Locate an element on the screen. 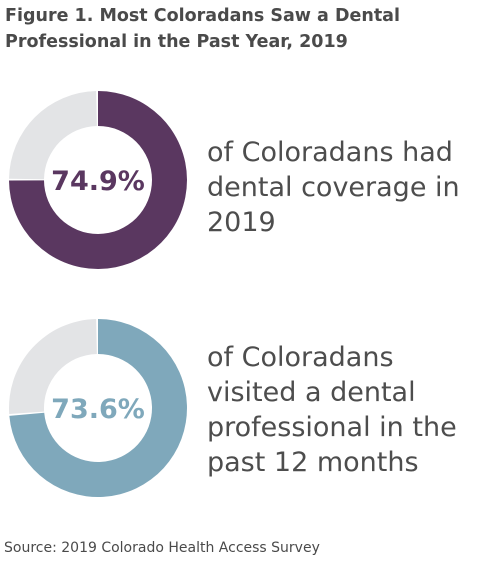 This screenshot has width=480, height=565. visited-remainder-segment is located at coordinates (53, 366).